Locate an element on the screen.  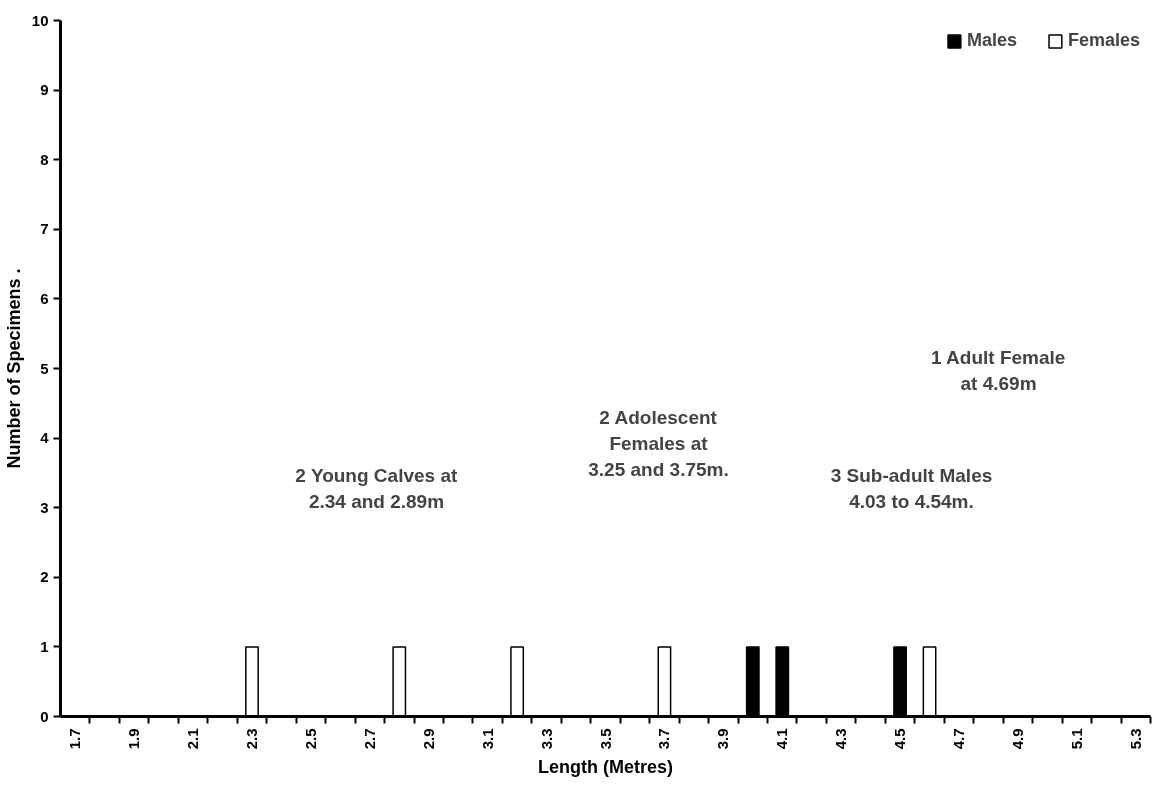
y-tick-label: 7 is located at coordinates (44, 229).